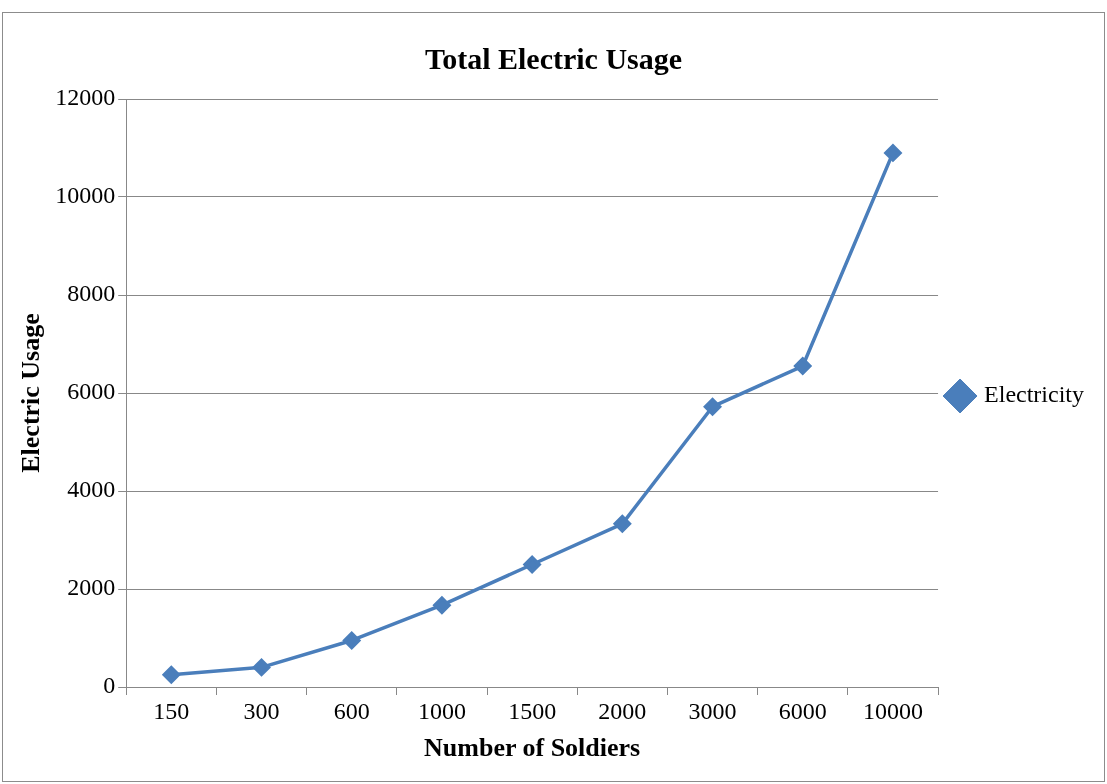  I want to click on y-tick-label: 10000, so click(85, 195).